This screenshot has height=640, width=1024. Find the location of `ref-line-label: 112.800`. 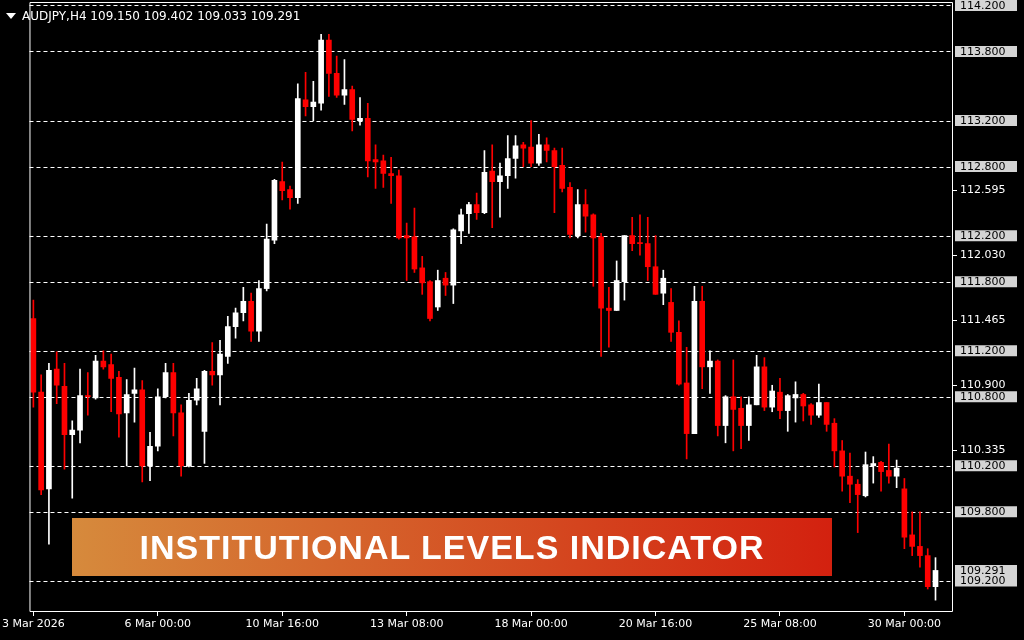

ref-line-label: 112.800 is located at coordinates (983, 166).